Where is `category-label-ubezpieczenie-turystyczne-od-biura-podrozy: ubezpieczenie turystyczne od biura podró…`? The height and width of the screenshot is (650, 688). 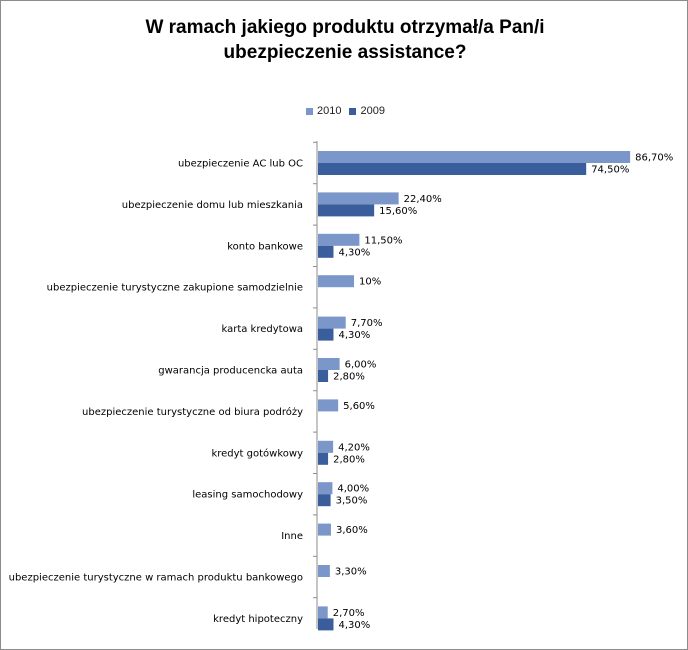 category-label-ubezpieczenie-turystyczne-od-biura-podrozy: ubezpieczenie turystyczne od biura podró… is located at coordinates (192, 412).